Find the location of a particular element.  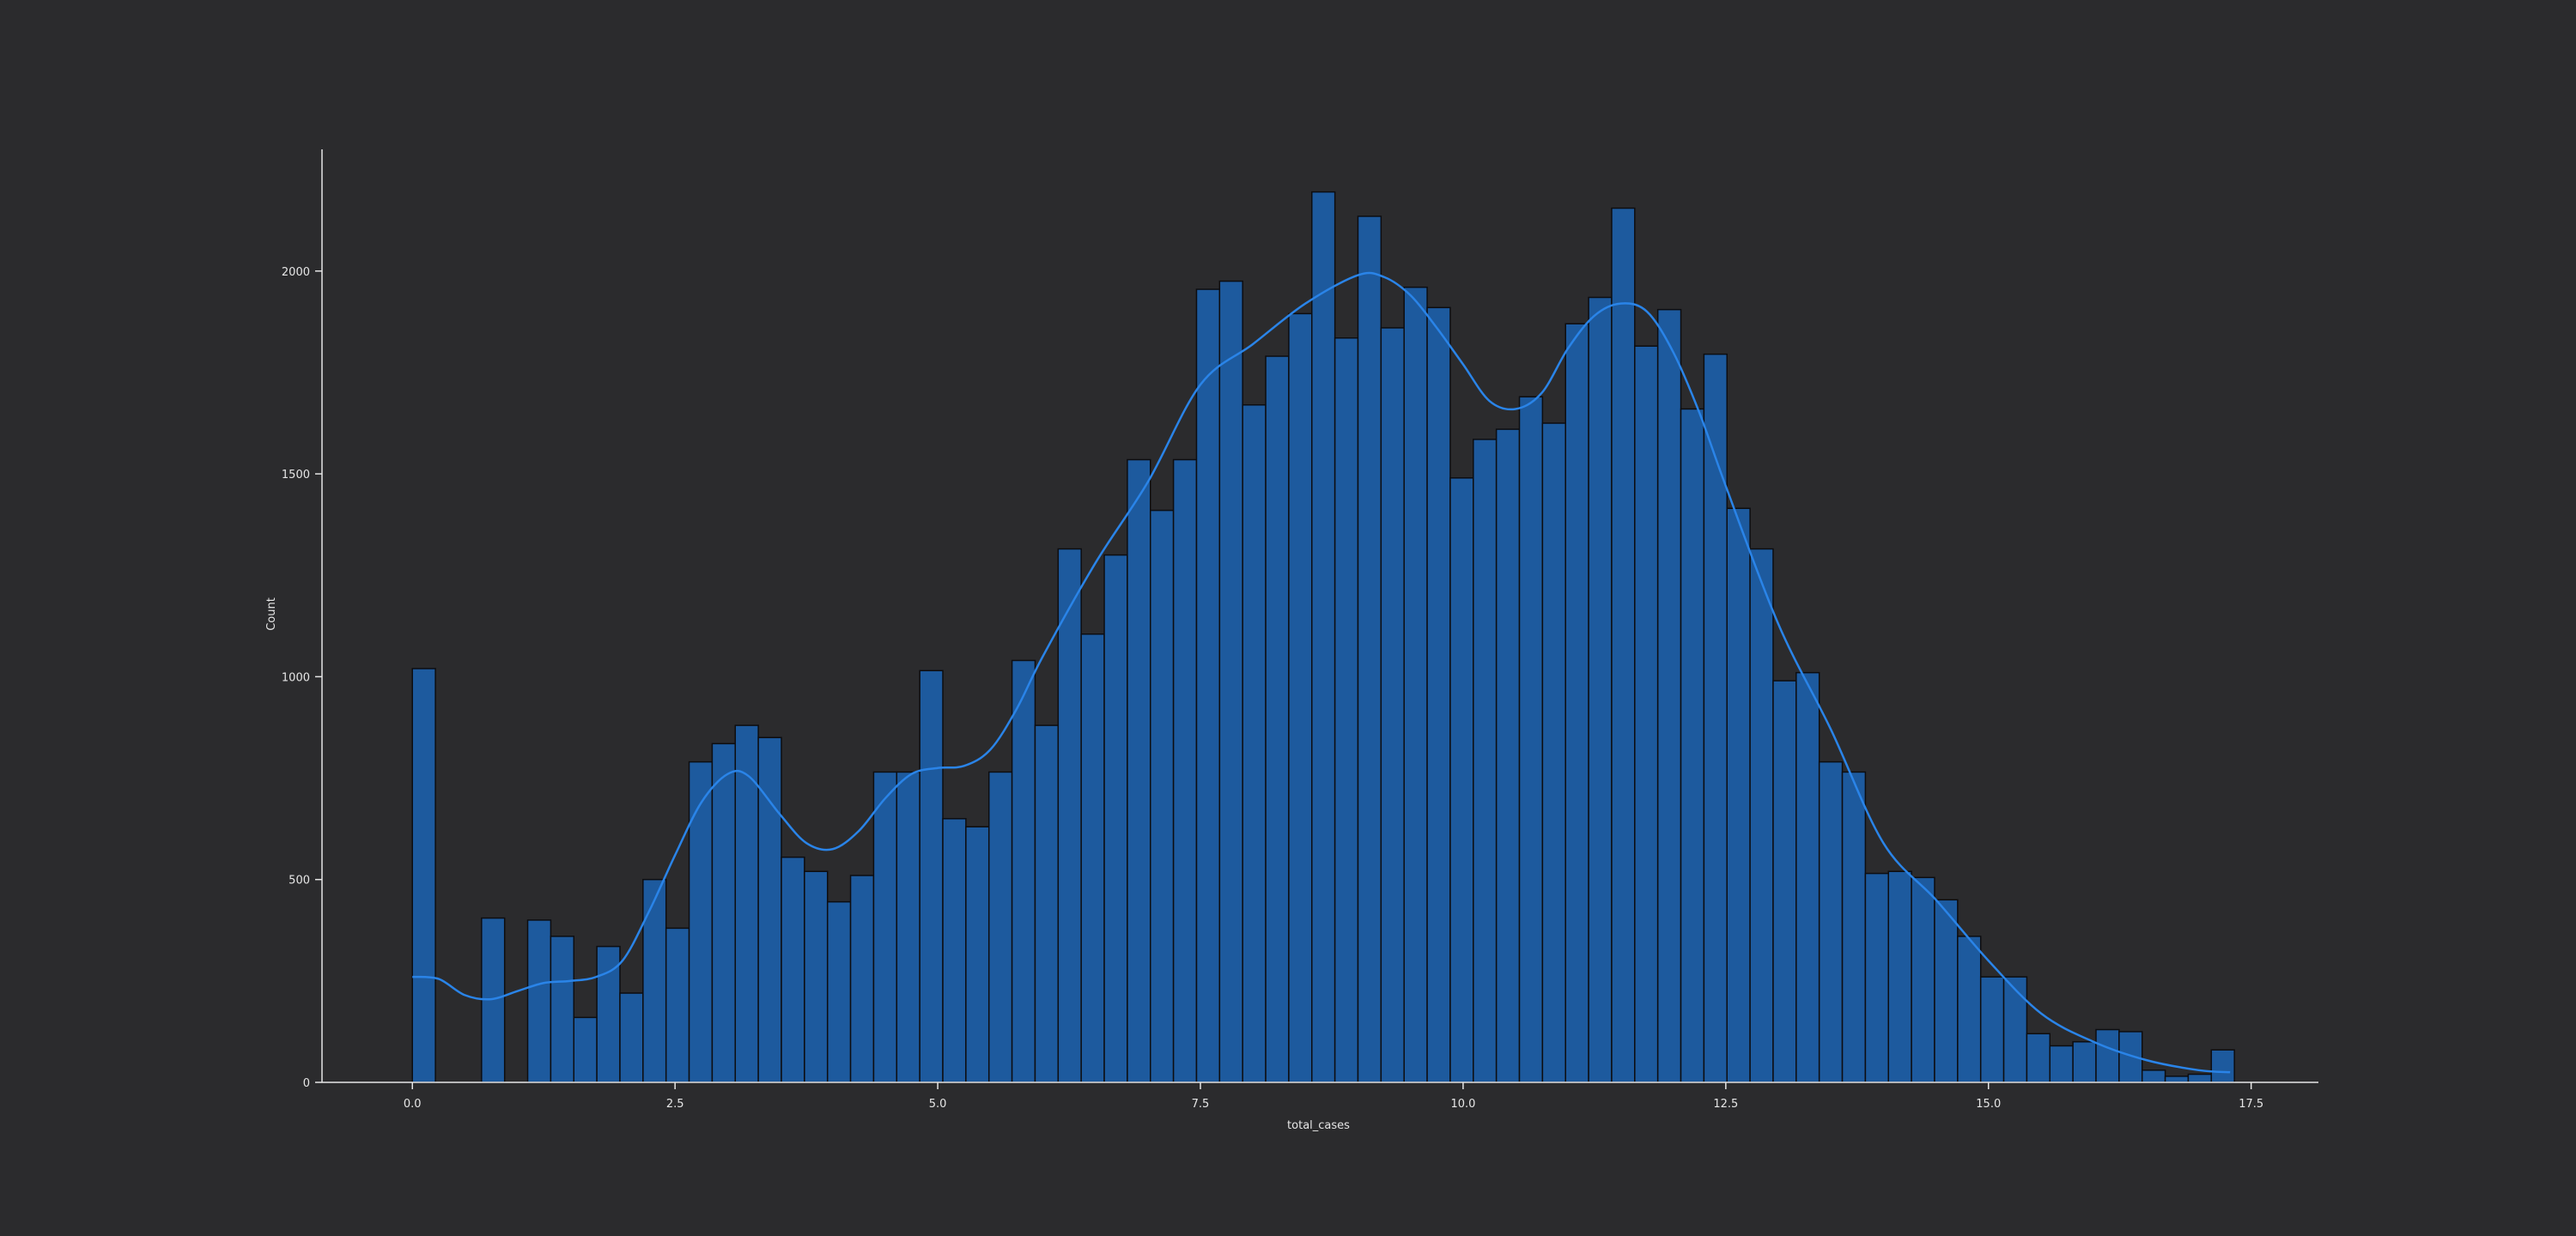

x-tick-label: 5.0 is located at coordinates (938, 1104).